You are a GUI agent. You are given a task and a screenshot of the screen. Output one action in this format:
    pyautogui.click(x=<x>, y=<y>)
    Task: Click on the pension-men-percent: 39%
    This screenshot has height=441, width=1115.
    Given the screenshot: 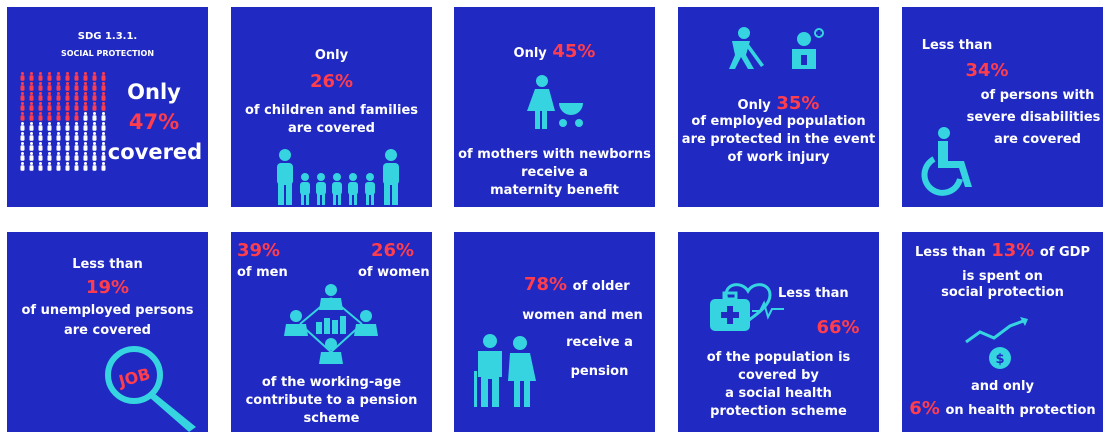 What is the action you would take?
    pyautogui.click(x=259, y=250)
    